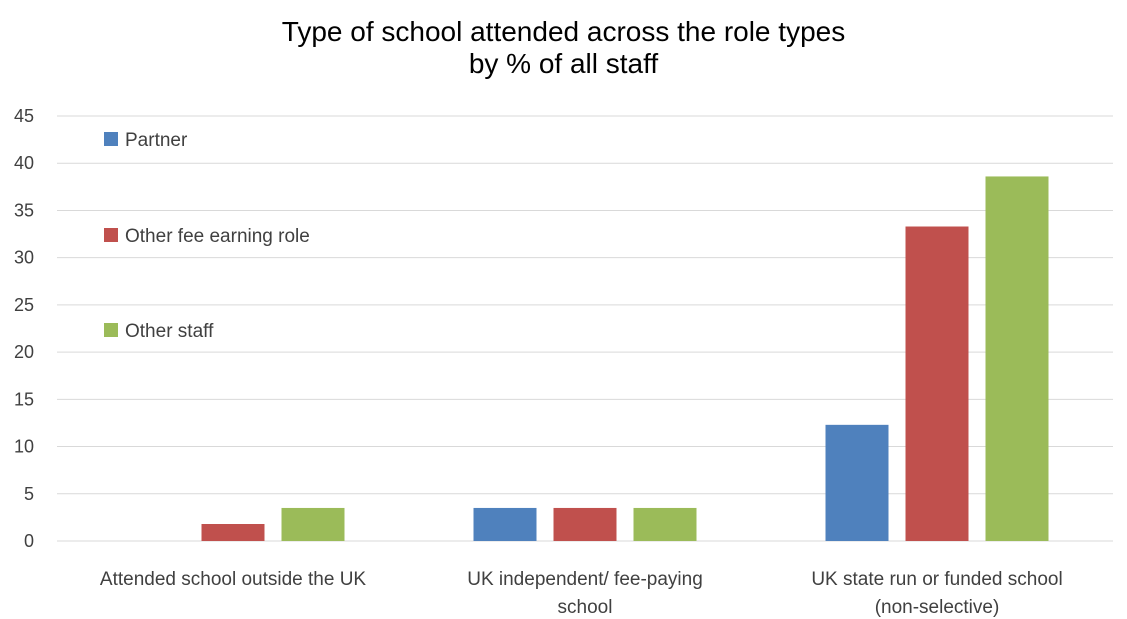 Image resolution: width=1127 pixels, height=619 pixels. Describe the element at coordinates (24, 305) in the screenshot. I see `y-tick-label: 25` at that location.